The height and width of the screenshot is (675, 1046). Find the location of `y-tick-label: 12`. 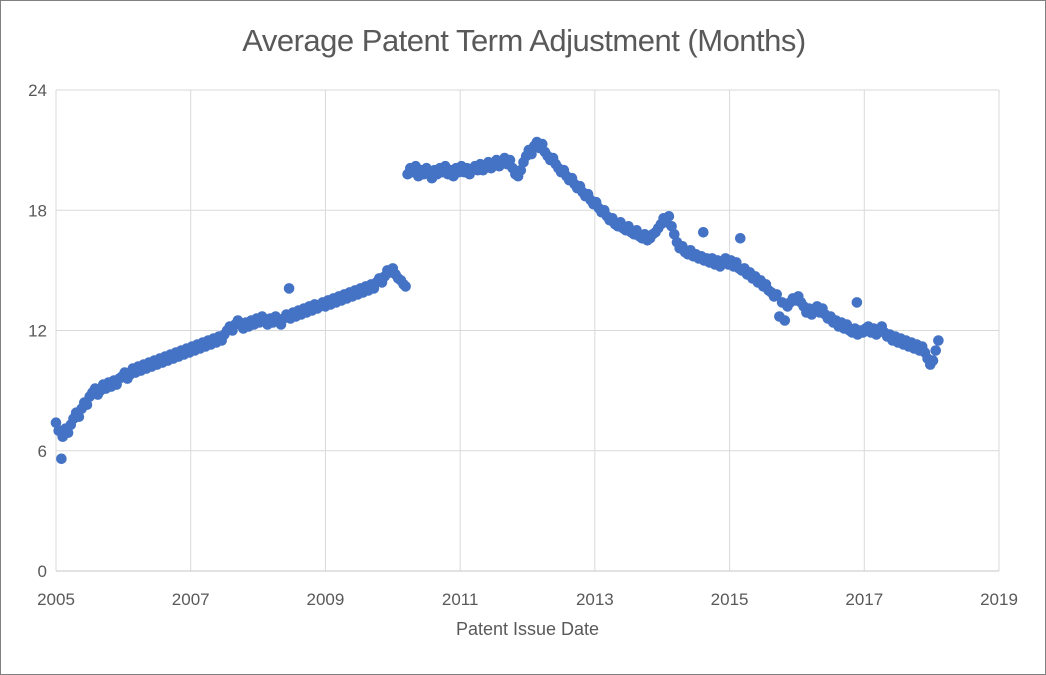

y-tick-label: 12 is located at coordinates (37, 331).